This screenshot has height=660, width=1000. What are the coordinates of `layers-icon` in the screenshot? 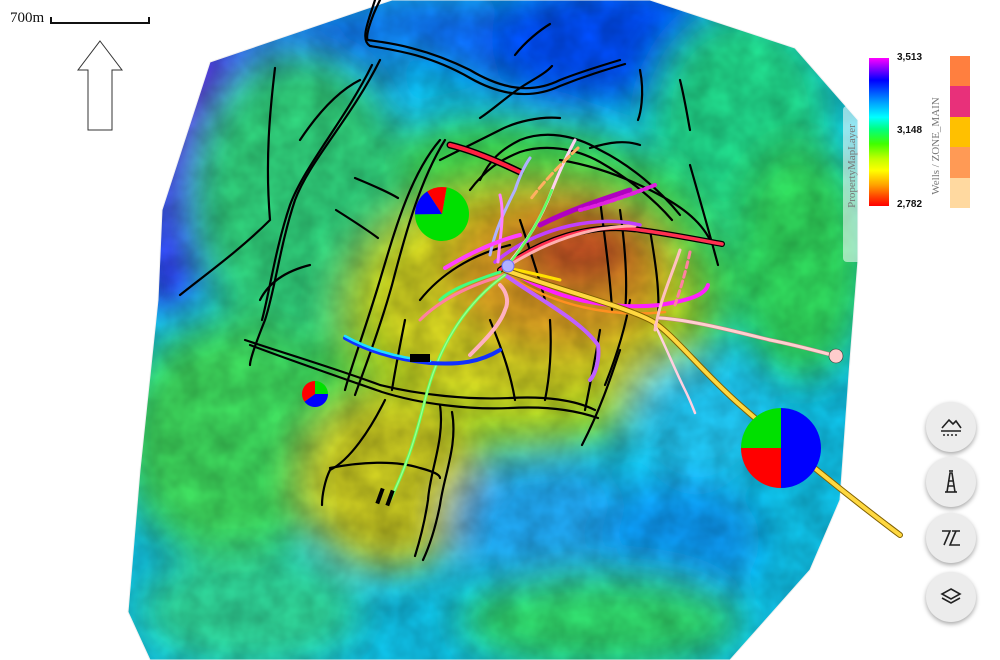 It's located at (951, 596).